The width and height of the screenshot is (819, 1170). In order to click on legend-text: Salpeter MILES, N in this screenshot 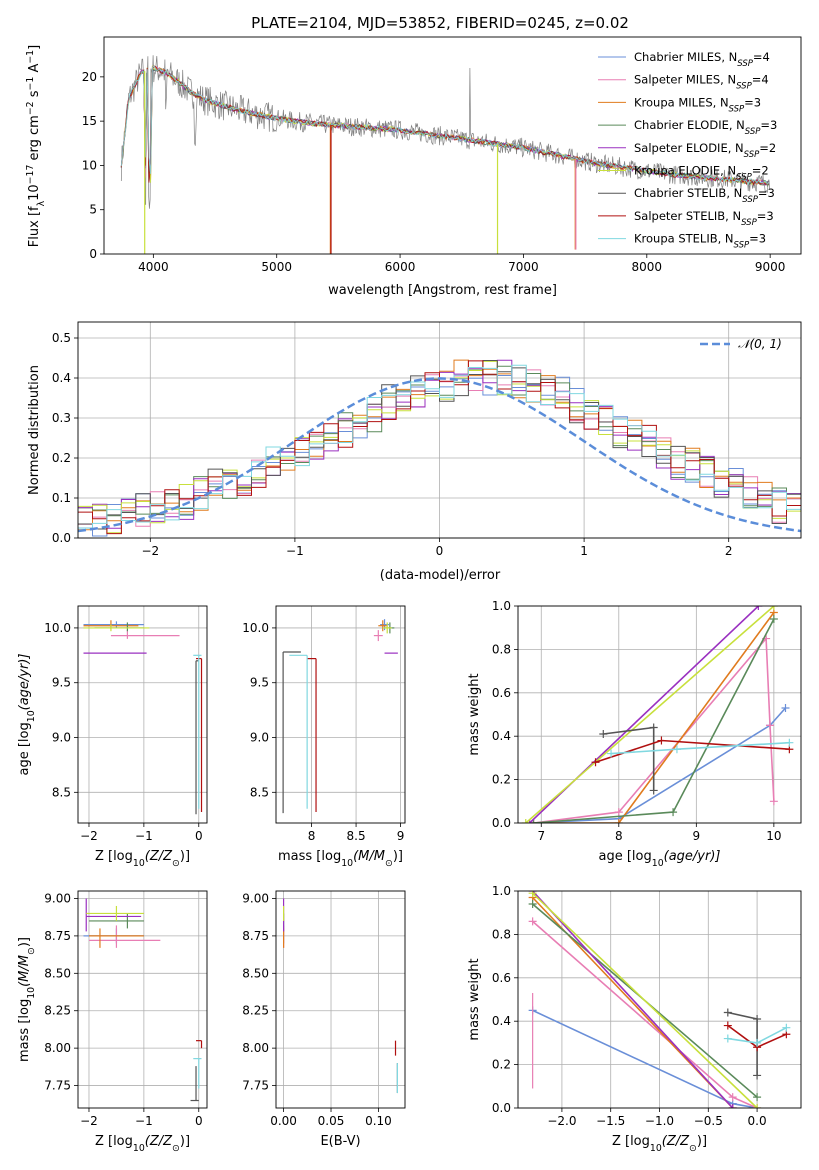, I will do `click(685, 80)`.